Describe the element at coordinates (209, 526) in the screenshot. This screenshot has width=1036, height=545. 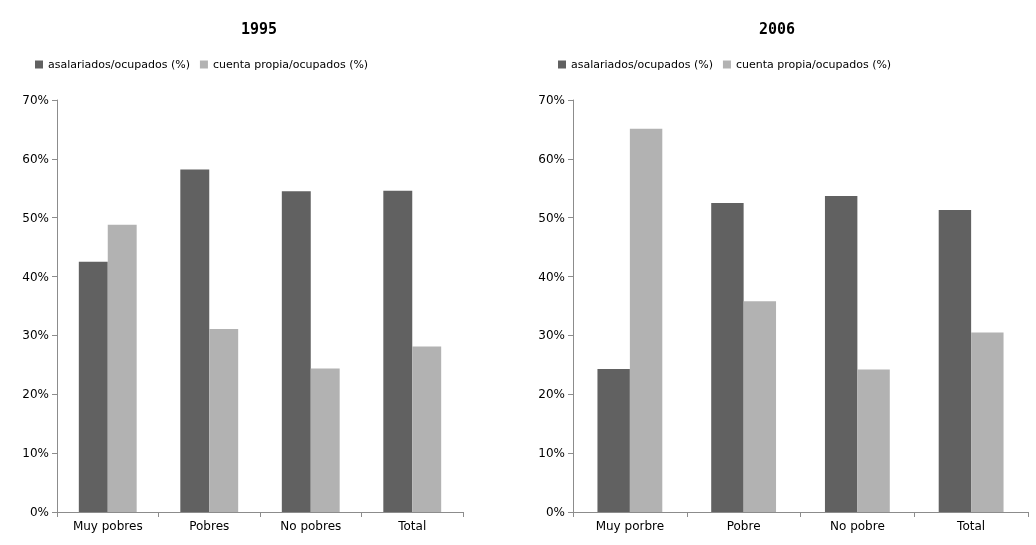
I see `x-tick-label: Pobres` at that location.